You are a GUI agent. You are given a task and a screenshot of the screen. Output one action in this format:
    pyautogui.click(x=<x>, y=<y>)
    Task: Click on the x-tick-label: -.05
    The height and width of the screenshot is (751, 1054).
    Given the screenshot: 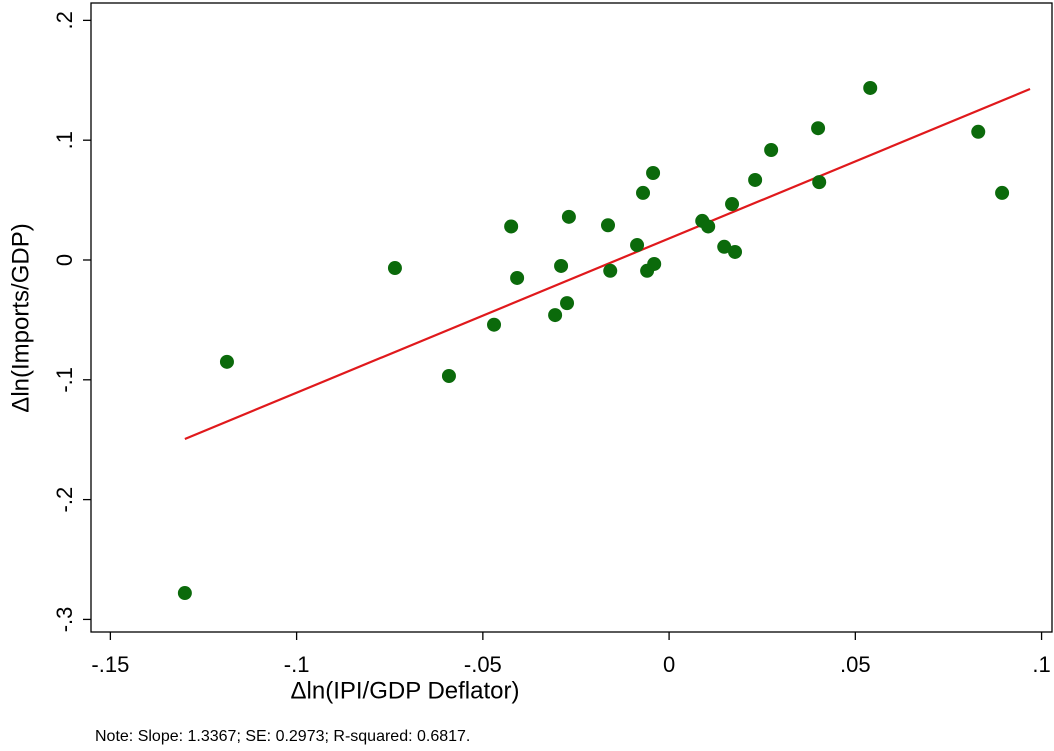 What is the action you would take?
    pyautogui.click(x=483, y=664)
    